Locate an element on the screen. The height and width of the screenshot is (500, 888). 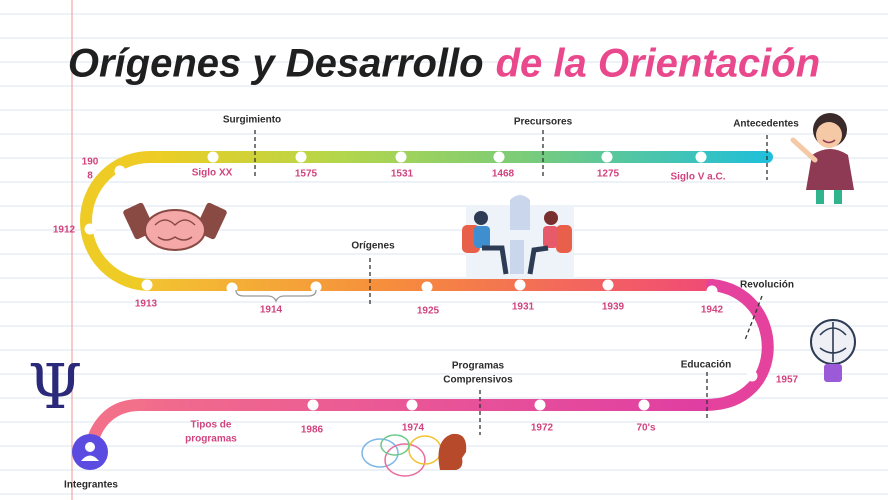
date-label: 1986 is located at coordinates (312, 430).